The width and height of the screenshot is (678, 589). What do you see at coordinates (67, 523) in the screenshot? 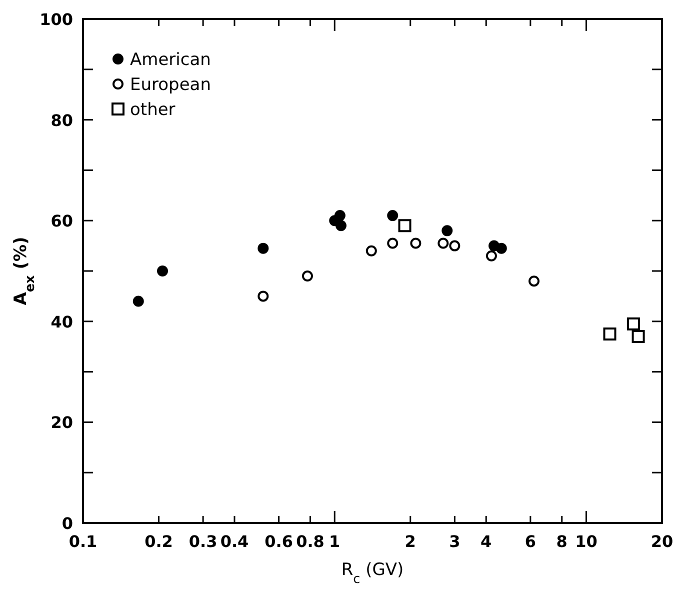
I see `y-tick-label: 0` at bounding box center [67, 523].